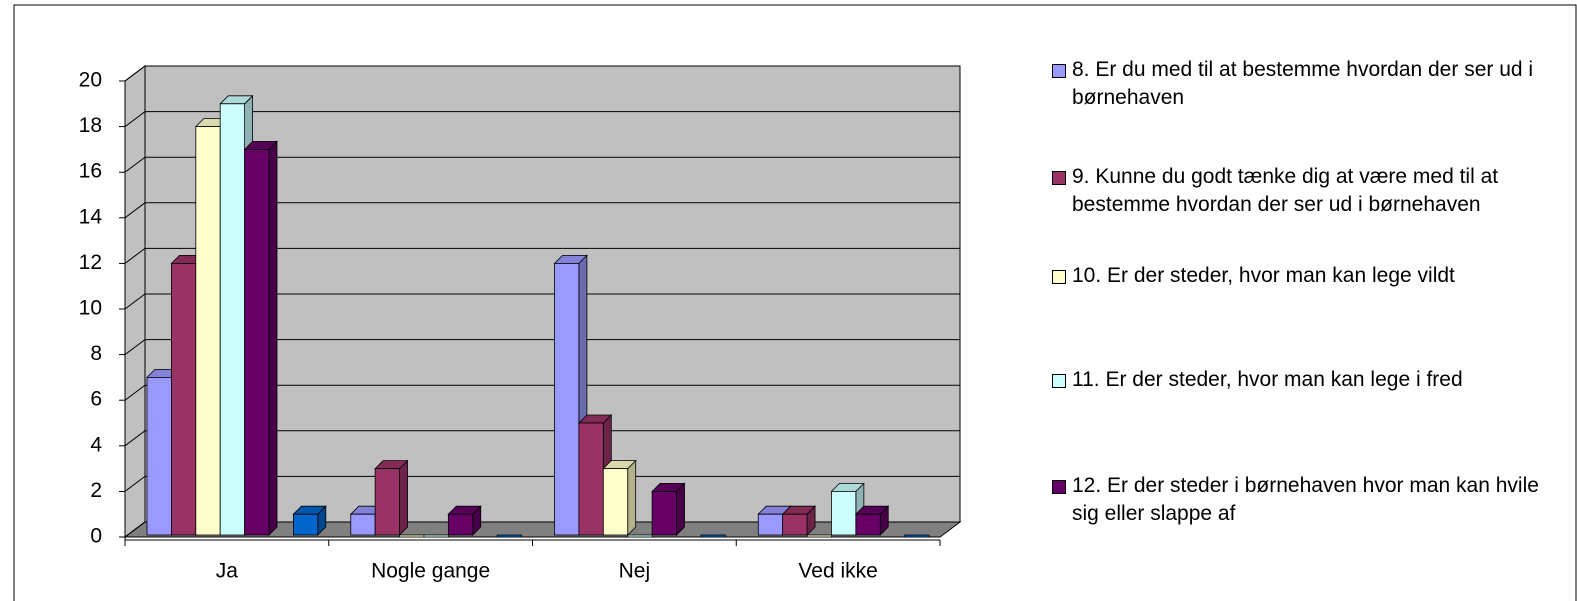 The width and height of the screenshot is (1577, 601). I want to click on y-tick-label: 12, so click(90, 262).